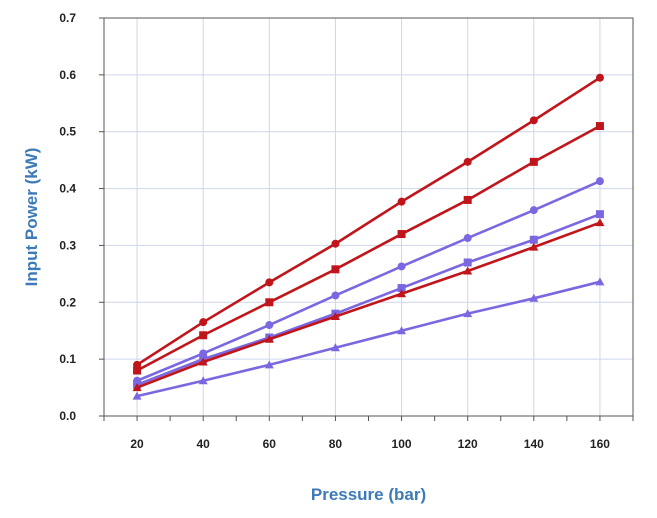 The width and height of the screenshot is (657, 518). What do you see at coordinates (402, 444) in the screenshot?
I see `x-tick-label: 100` at bounding box center [402, 444].